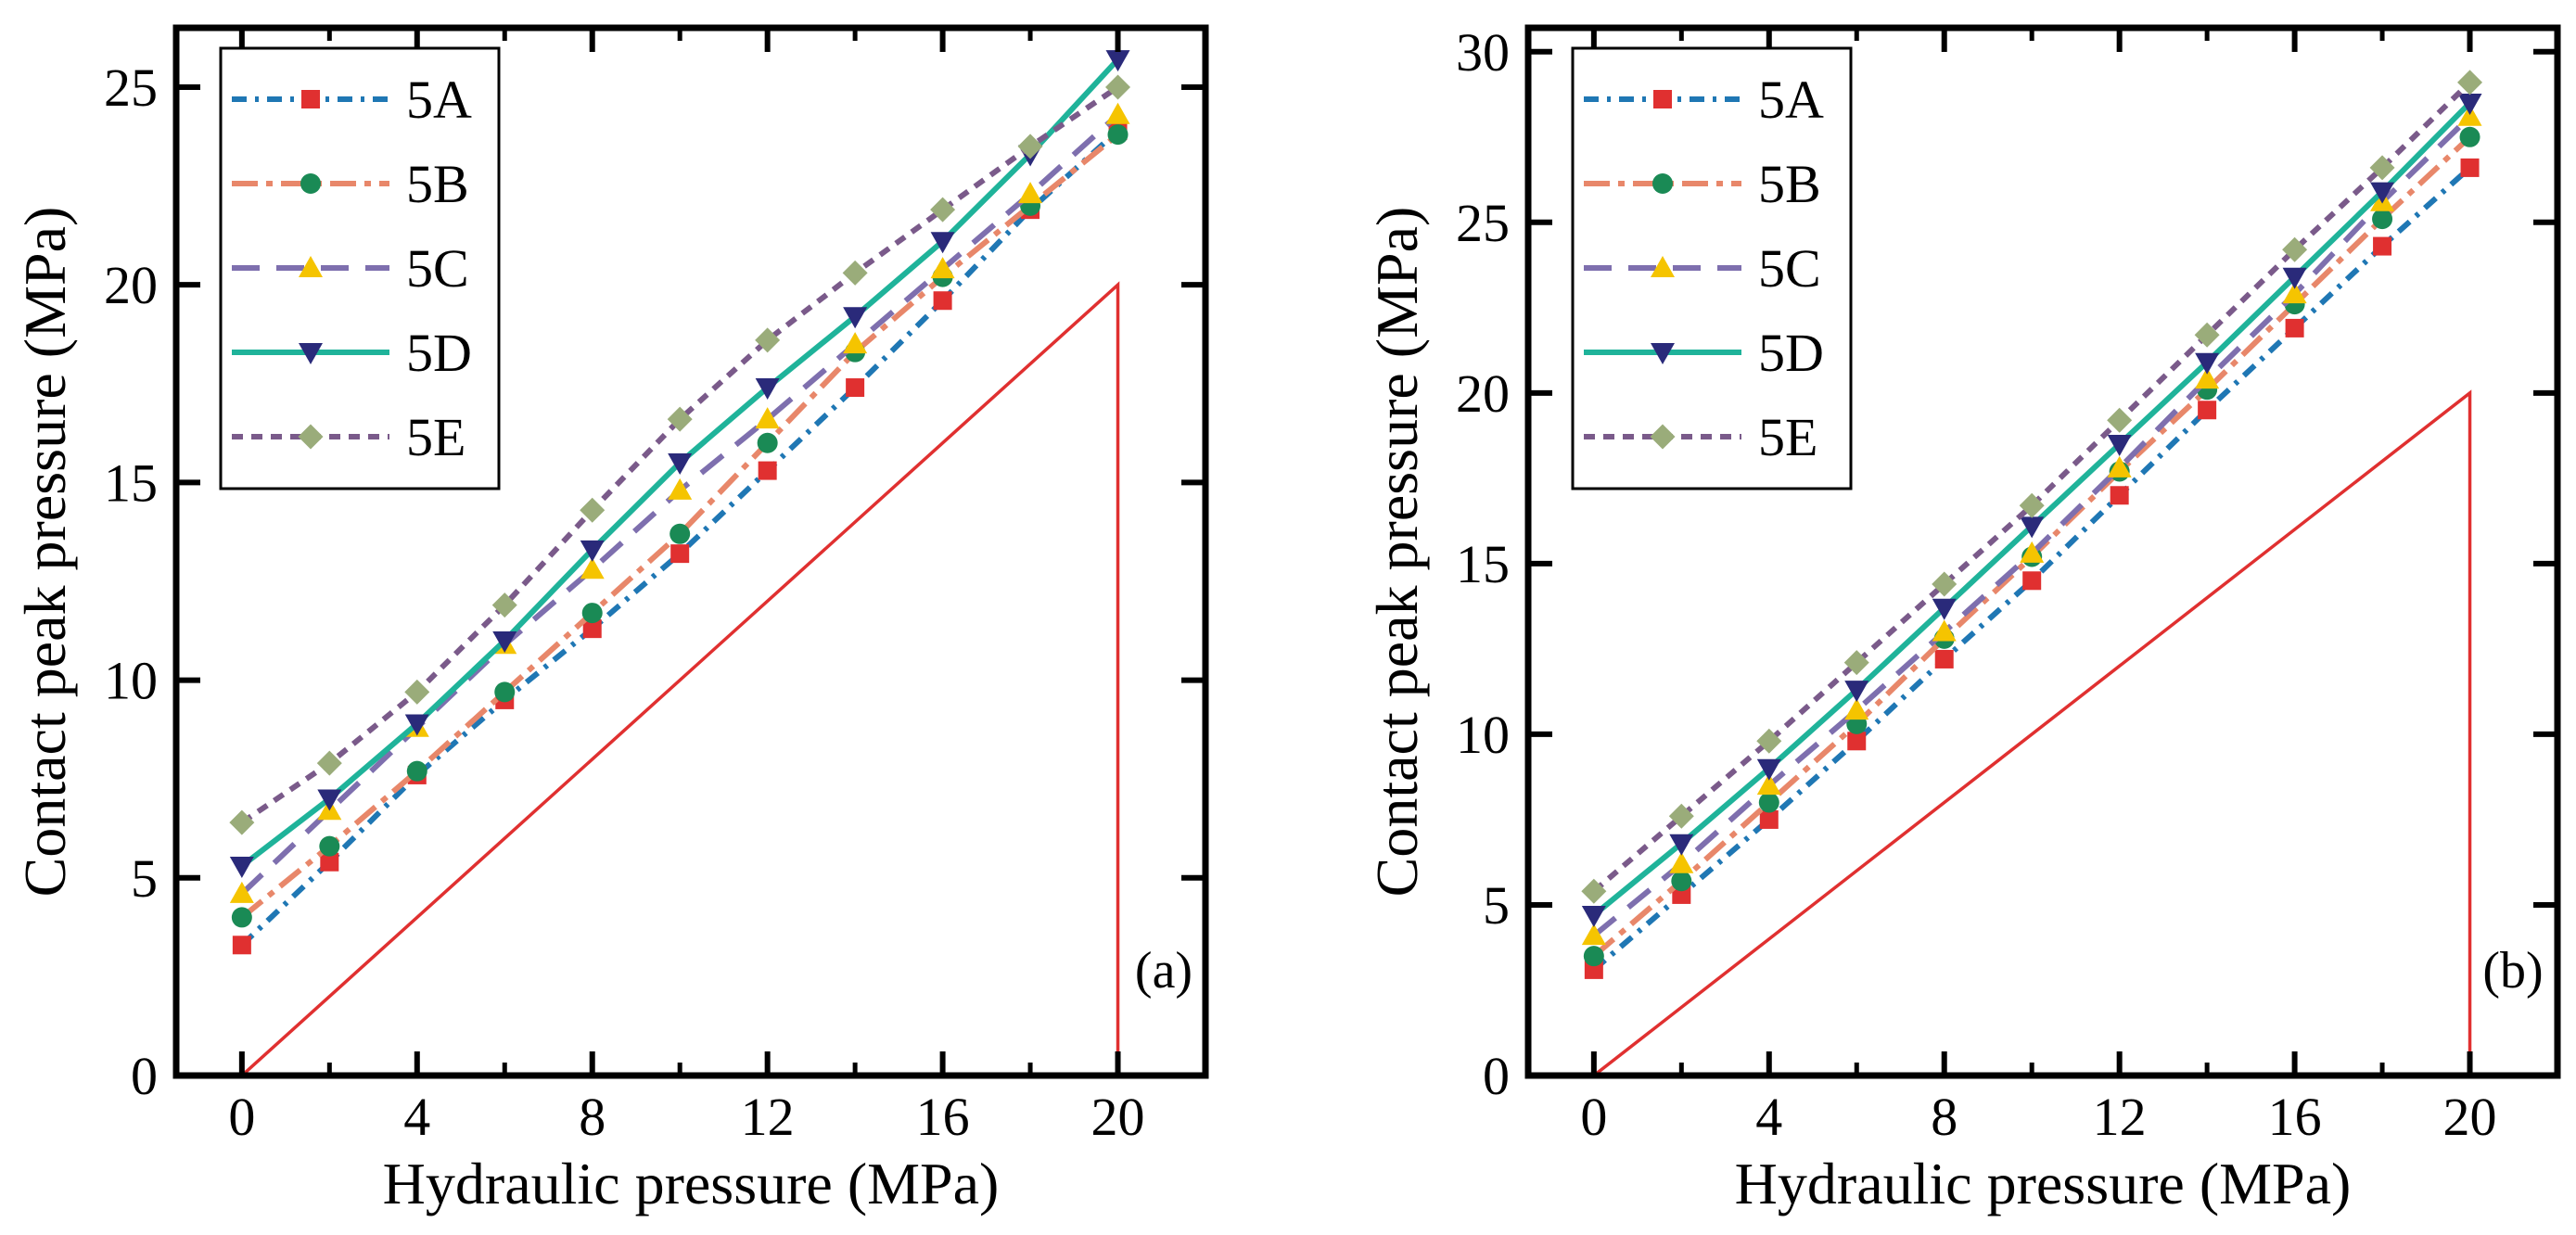 This screenshot has width=2576, height=1235. Describe the element at coordinates (360, 268) in the screenshot. I see `legend-box-a` at that location.